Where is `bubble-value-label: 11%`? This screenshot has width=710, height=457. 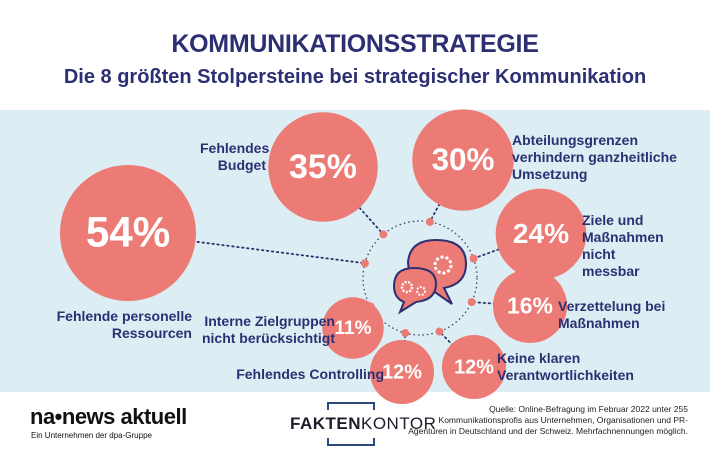
bubble-value-label: 11% is located at coordinates (352, 328).